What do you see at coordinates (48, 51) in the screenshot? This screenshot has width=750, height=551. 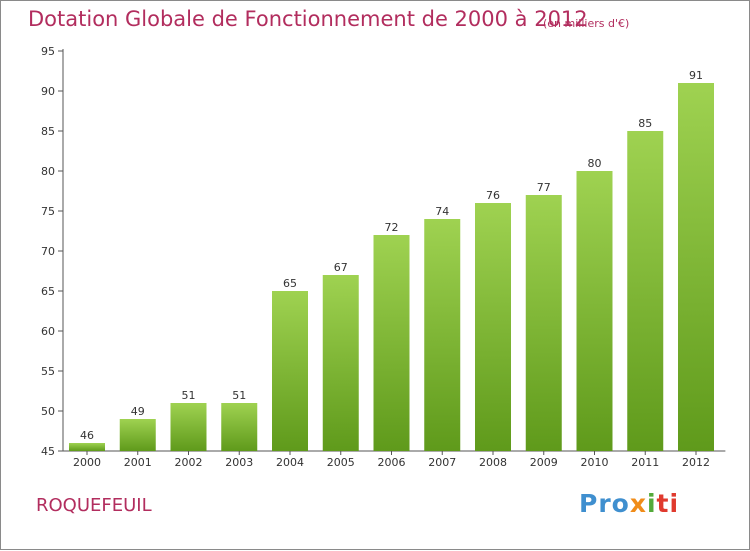 I see `y-tick-label: 95` at bounding box center [48, 51].